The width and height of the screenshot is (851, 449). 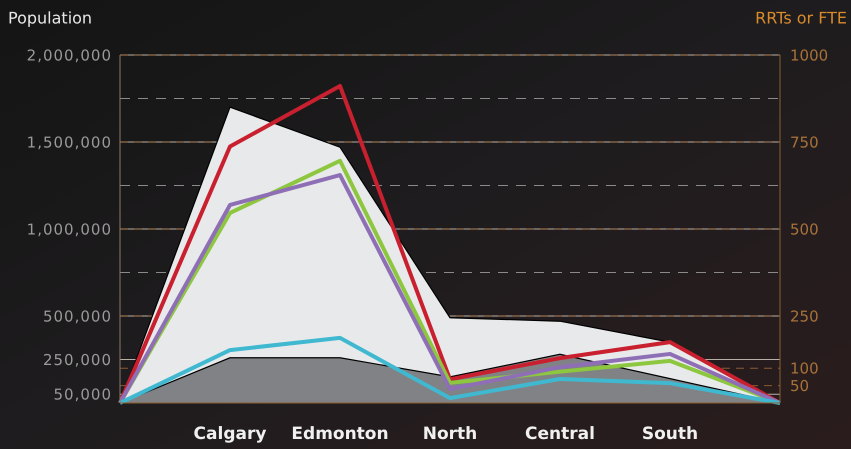 I want to click on x-tick-label: North, so click(x=450, y=434).